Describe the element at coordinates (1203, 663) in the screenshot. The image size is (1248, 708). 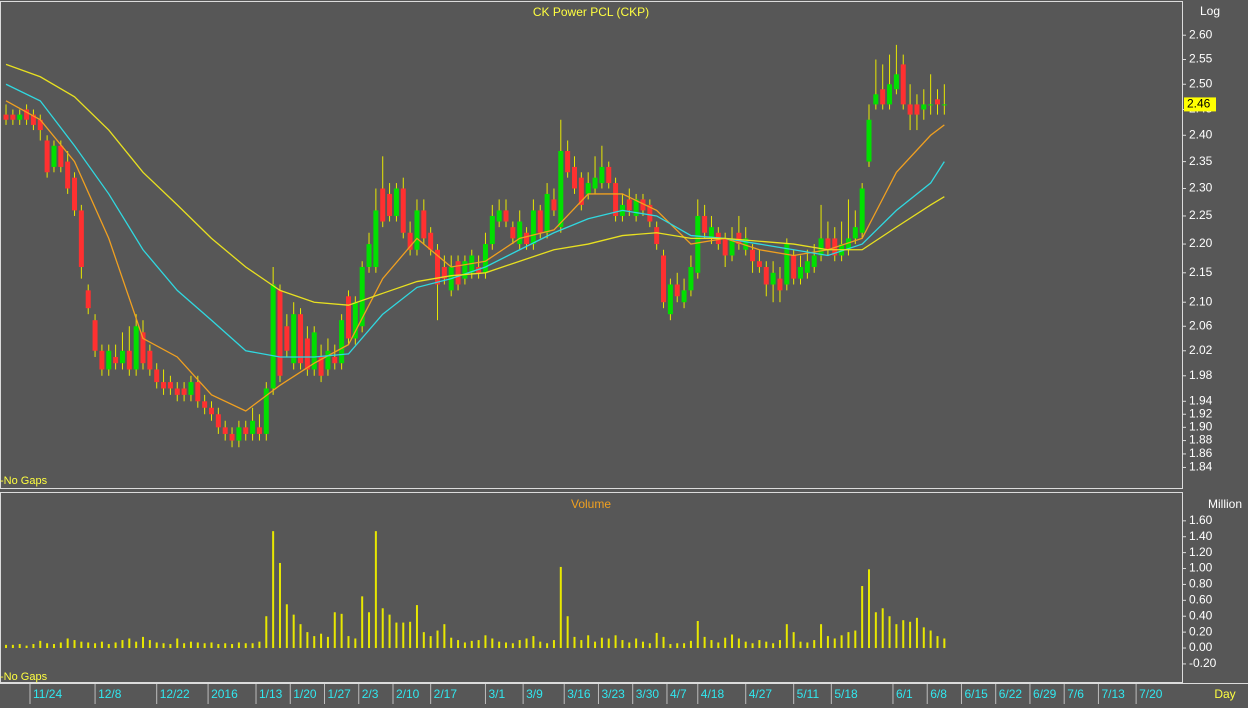
I see `y-tick-label: -0.20` at that location.